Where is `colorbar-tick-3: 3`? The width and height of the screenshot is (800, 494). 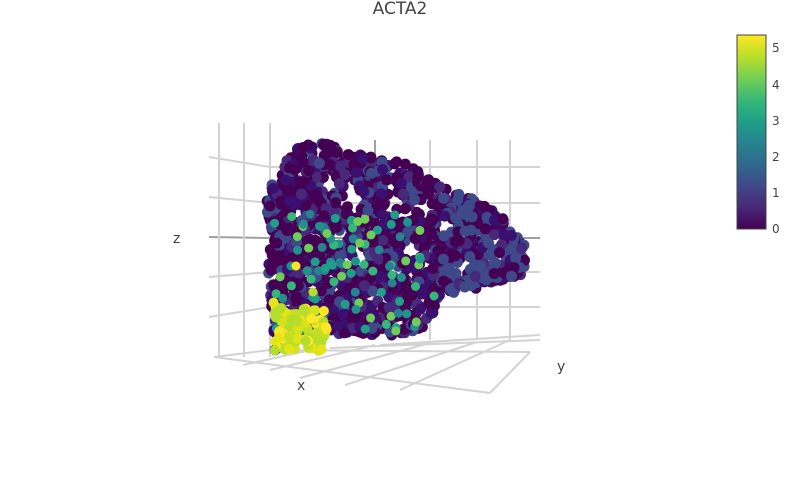
colorbar-tick-3: 3 is located at coordinates (776, 121).